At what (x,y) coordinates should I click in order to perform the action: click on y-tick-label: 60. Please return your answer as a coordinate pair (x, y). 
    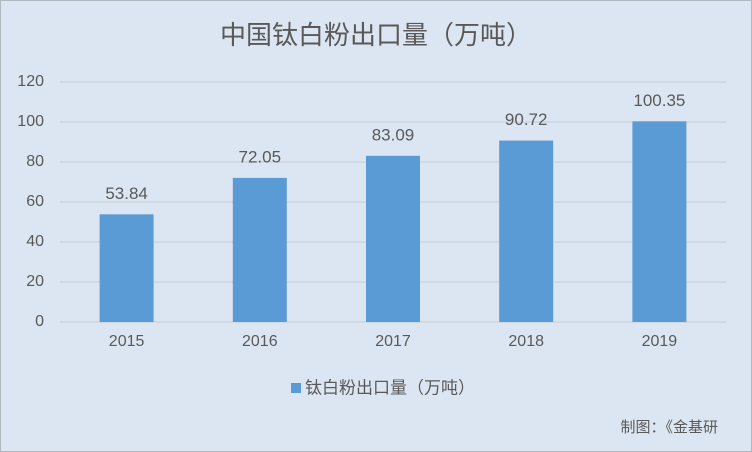
    Looking at the image, I should click on (35, 201).